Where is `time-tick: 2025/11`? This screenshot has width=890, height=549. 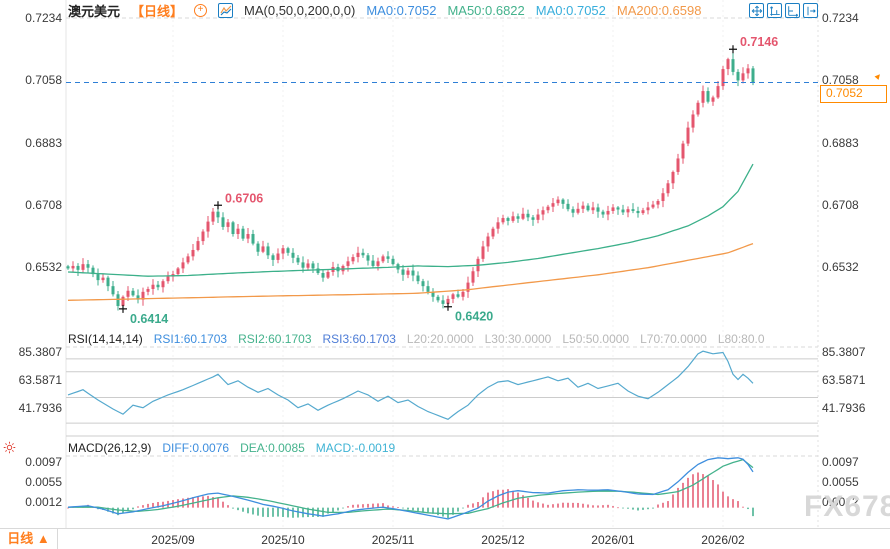
time-tick: 2025/11 is located at coordinates (393, 540).